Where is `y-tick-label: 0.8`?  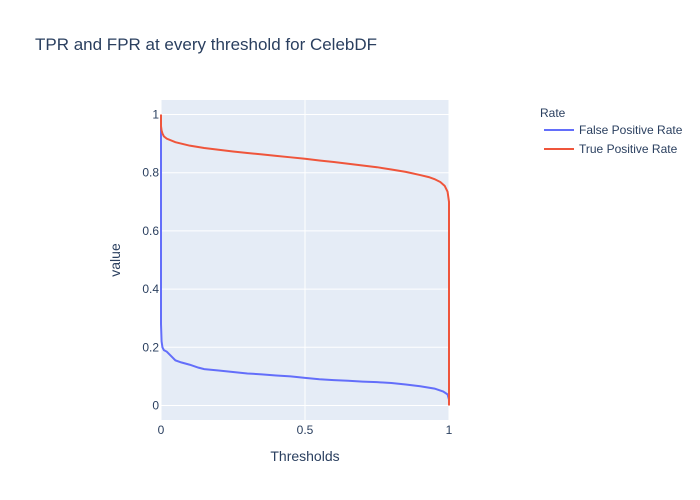
y-tick-label: 0.8 is located at coordinates (150, 173).